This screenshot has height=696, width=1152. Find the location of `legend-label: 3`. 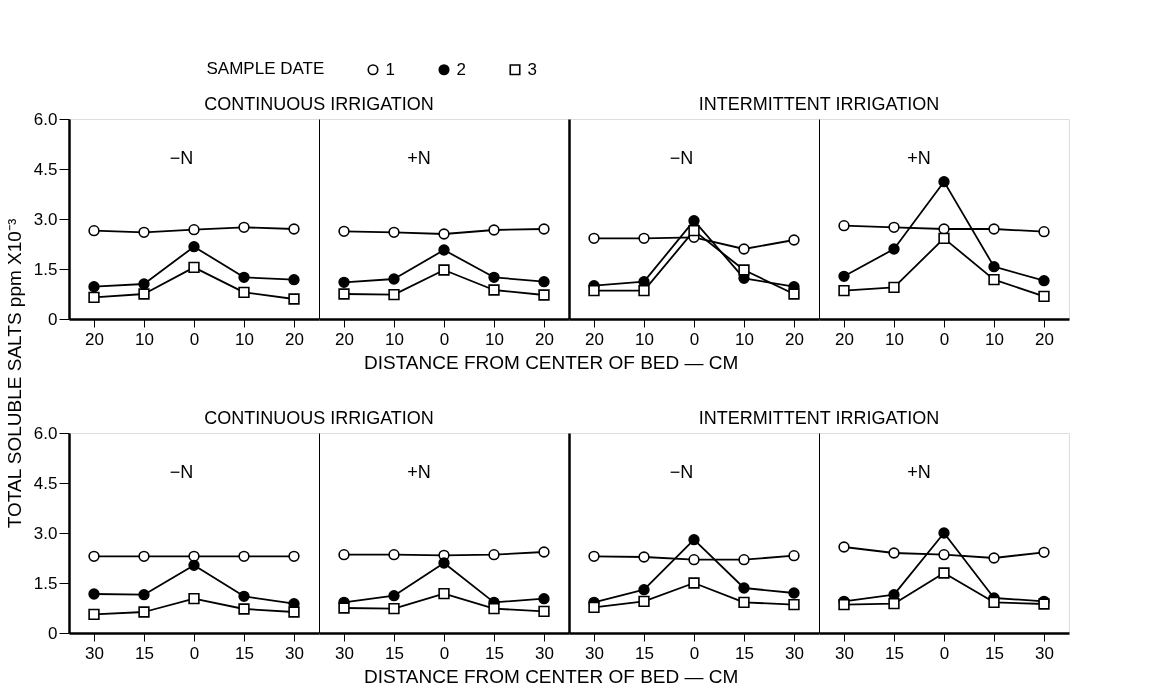

legend-label: 3 is located at coordinates (532, 69).